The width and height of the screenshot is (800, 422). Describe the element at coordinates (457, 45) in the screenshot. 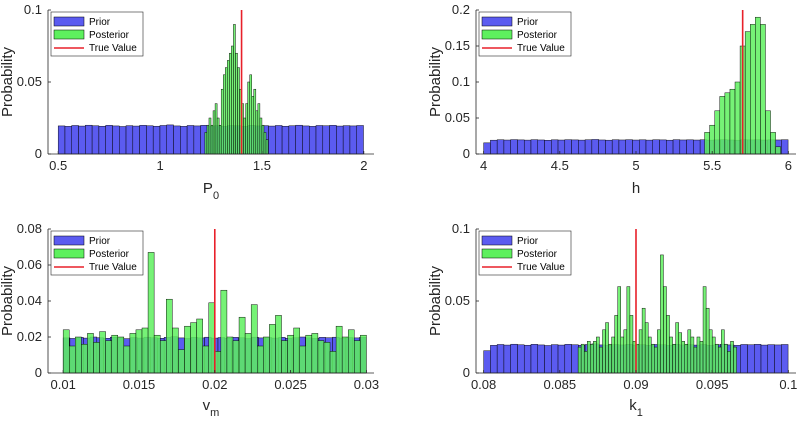

I see `y-tick-label: 0.15` at that location.